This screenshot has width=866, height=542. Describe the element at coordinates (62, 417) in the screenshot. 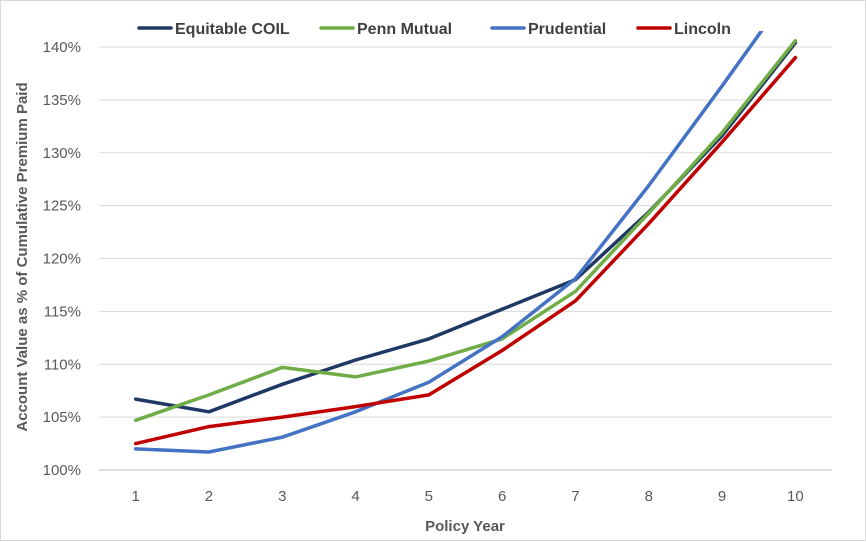

I see `y-tick-label: 105%` at that location.